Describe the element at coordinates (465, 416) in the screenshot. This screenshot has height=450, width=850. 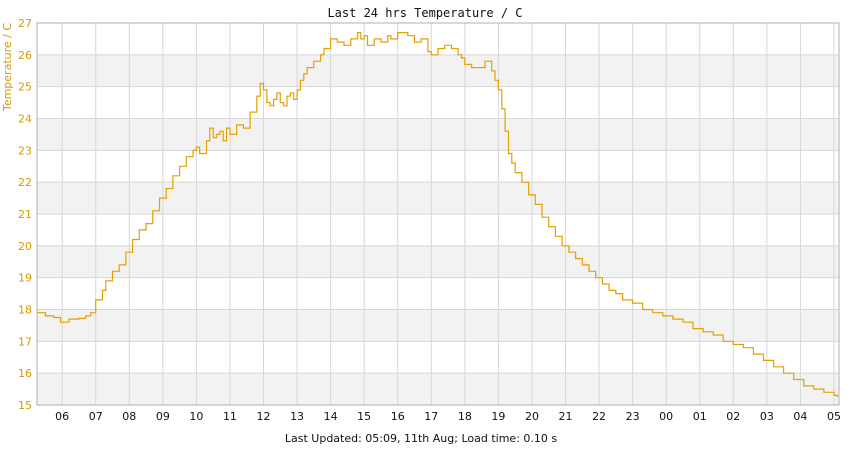
I see `x-tick-label: 18` at that location.